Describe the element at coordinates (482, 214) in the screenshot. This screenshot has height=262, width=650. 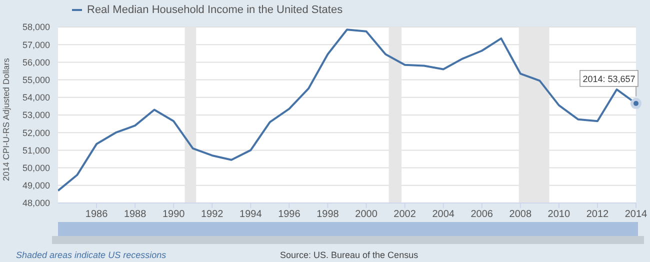
I see `x-tick-label: 2006` at that location.